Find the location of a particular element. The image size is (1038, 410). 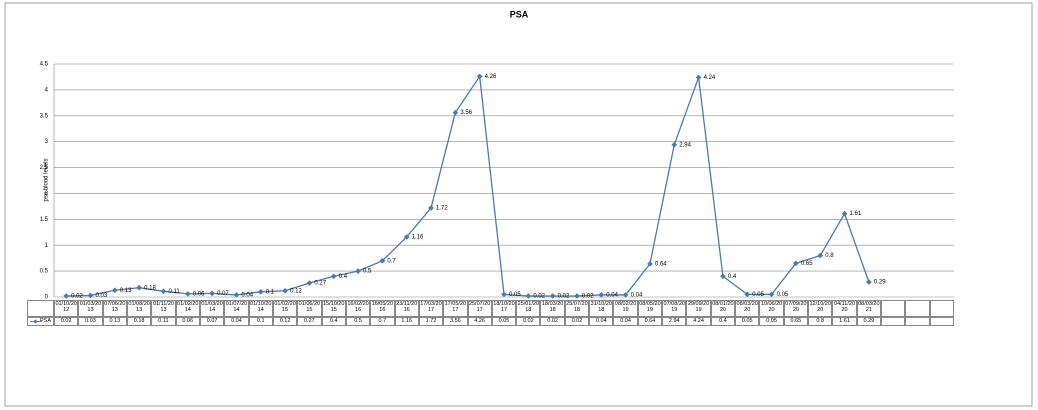

data-label: 1.16 is located at coordinates (418, 238).